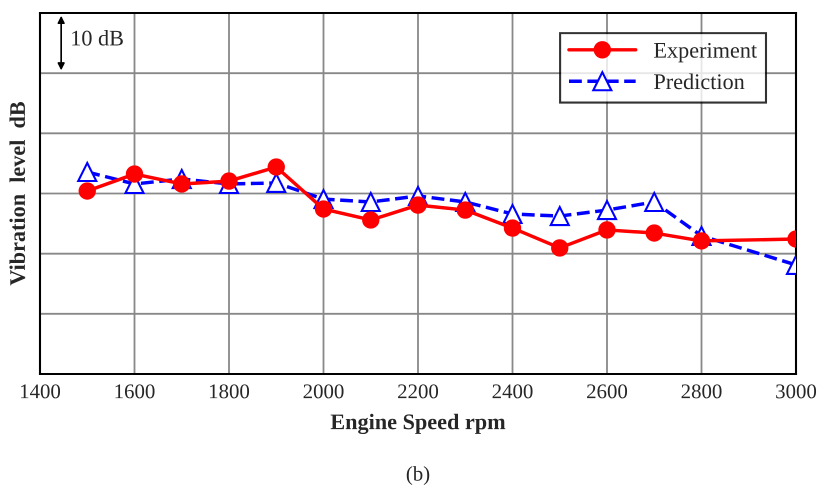  Describe the element at coordinates (135, 391) in the screenshot. I see `x-tick-label: 1600` at that location.